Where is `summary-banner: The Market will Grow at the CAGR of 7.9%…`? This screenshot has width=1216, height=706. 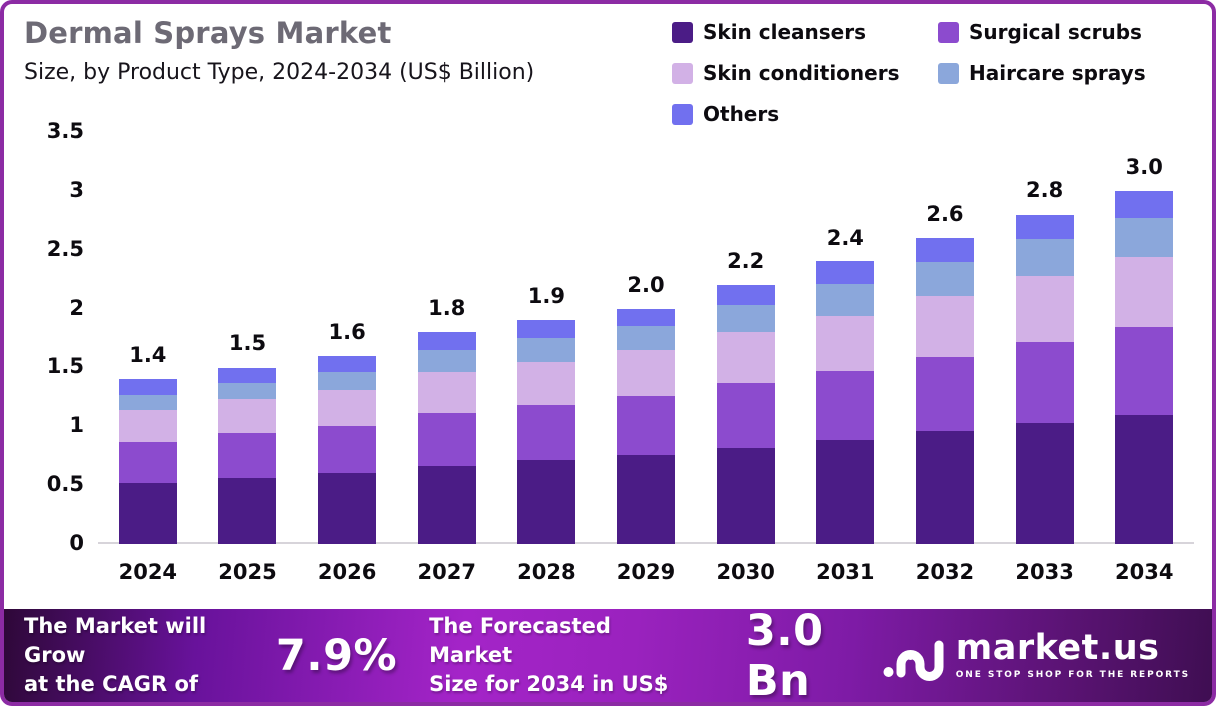 summary-banner: The Market will Grow at the CAGR of 7.9%… is located at coordinates (608, 654).